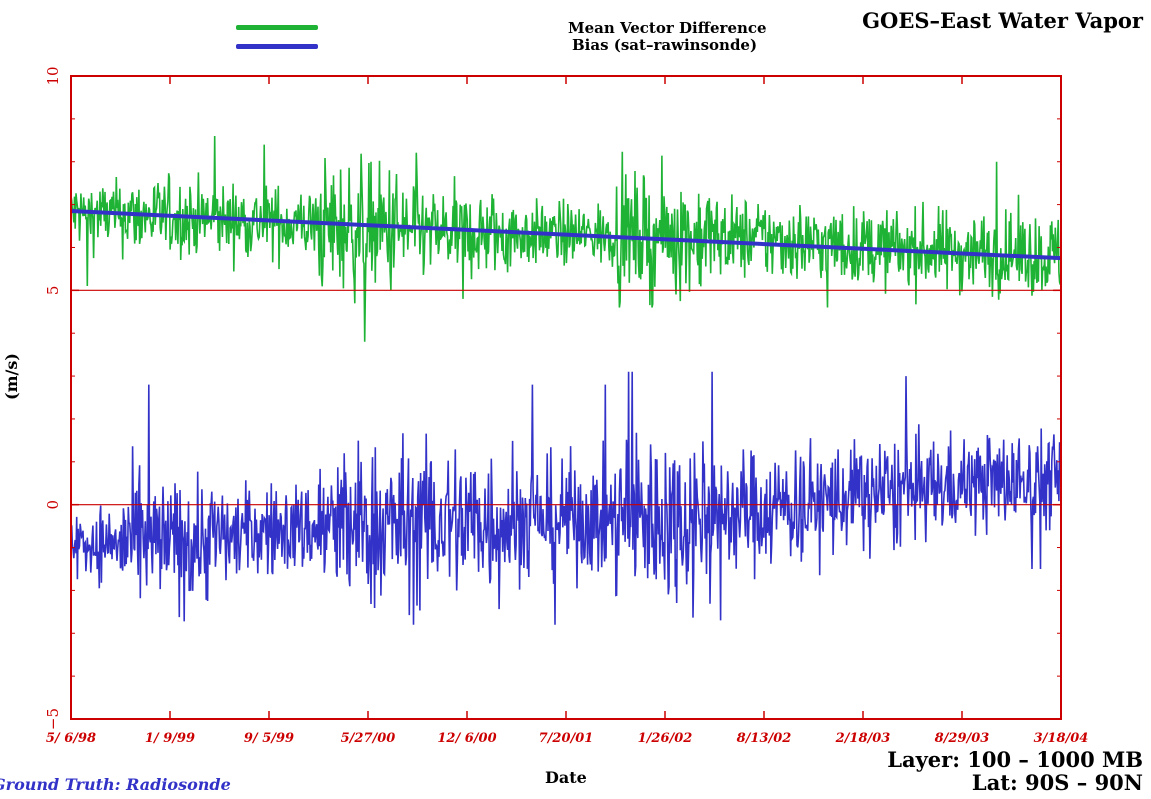 The height and width of the screenshot is (799, 1151). What do you see at coordinates (170, 738) in the screenshot?
I see `x-tick-label: 1/ 9/99` at bounding box center [170, 738].